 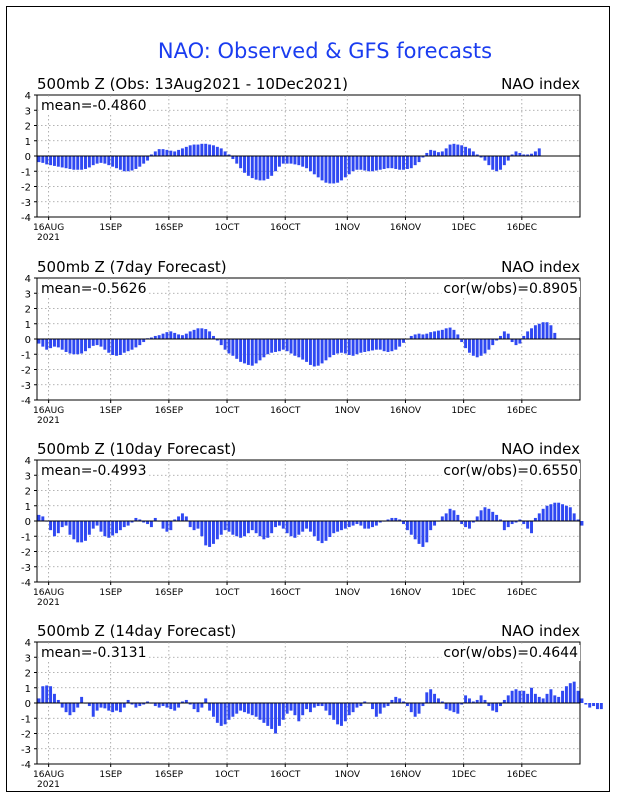 I want to click on y-tick-label: 1, so click(x=28, y=142).